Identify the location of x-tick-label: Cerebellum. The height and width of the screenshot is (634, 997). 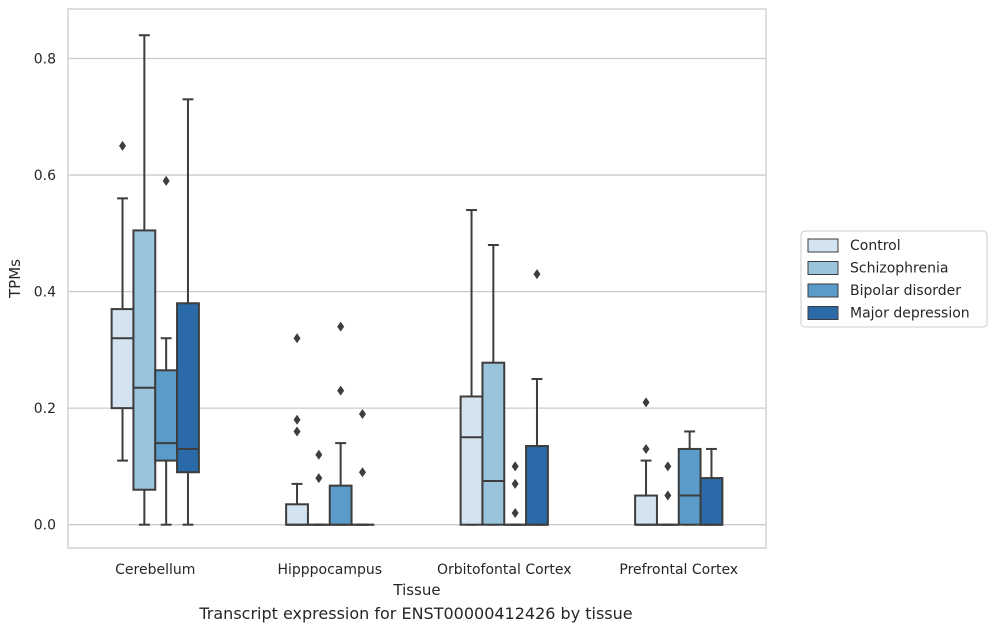
(155, 570).